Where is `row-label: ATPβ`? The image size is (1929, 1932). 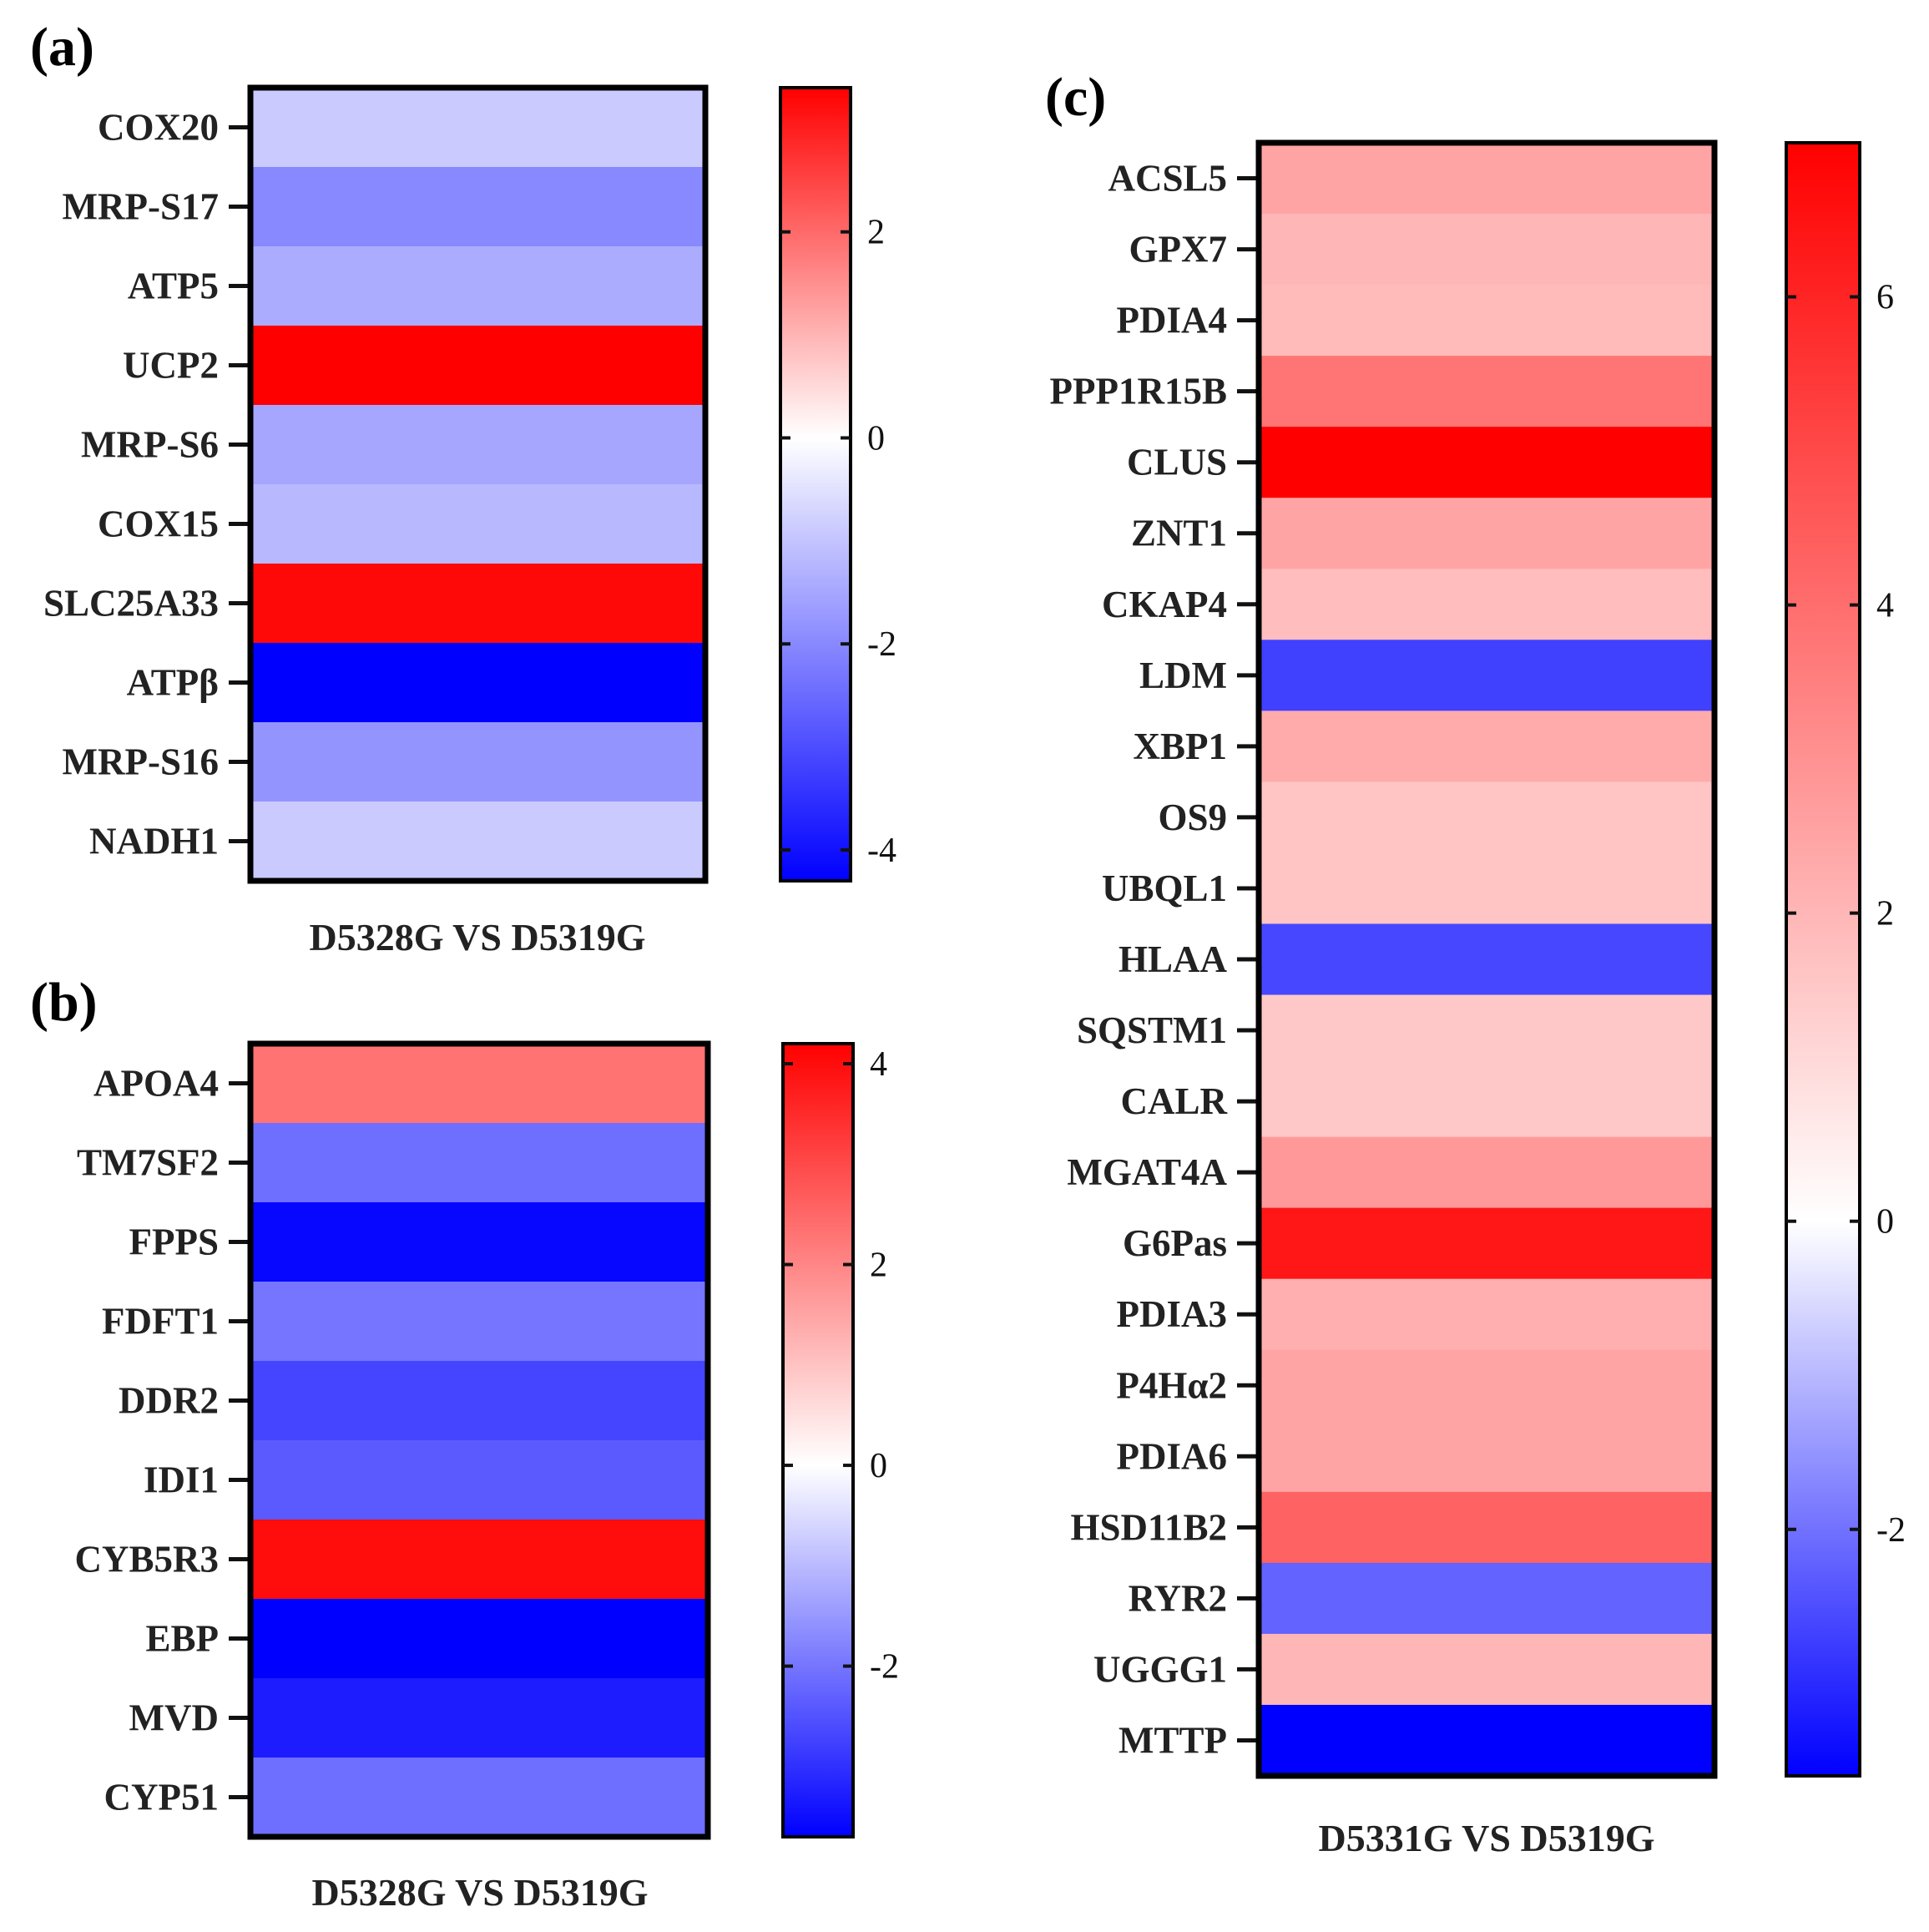
row-label: ATPβ is located at coordinates (173, 683).